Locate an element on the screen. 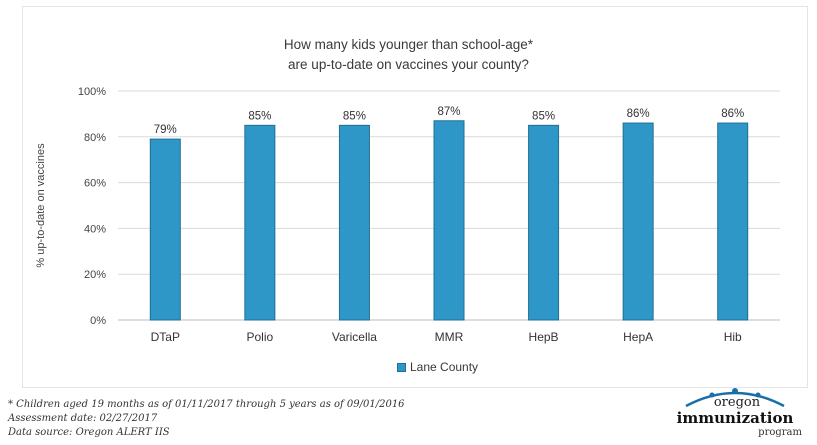 The height and width of the screenshot is (445, 817). x-tick-label: DTaP is located at coordinates (165, 337).